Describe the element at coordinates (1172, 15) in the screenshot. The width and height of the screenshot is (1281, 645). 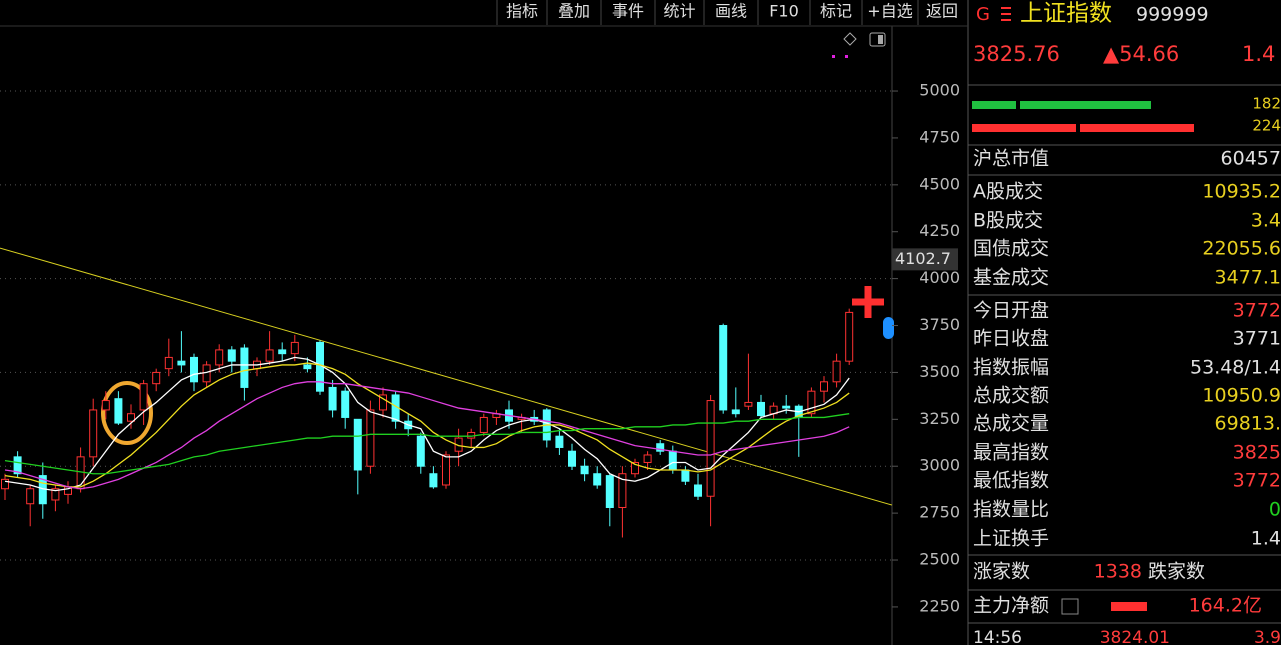
I see `index-code: 999999` at that location.